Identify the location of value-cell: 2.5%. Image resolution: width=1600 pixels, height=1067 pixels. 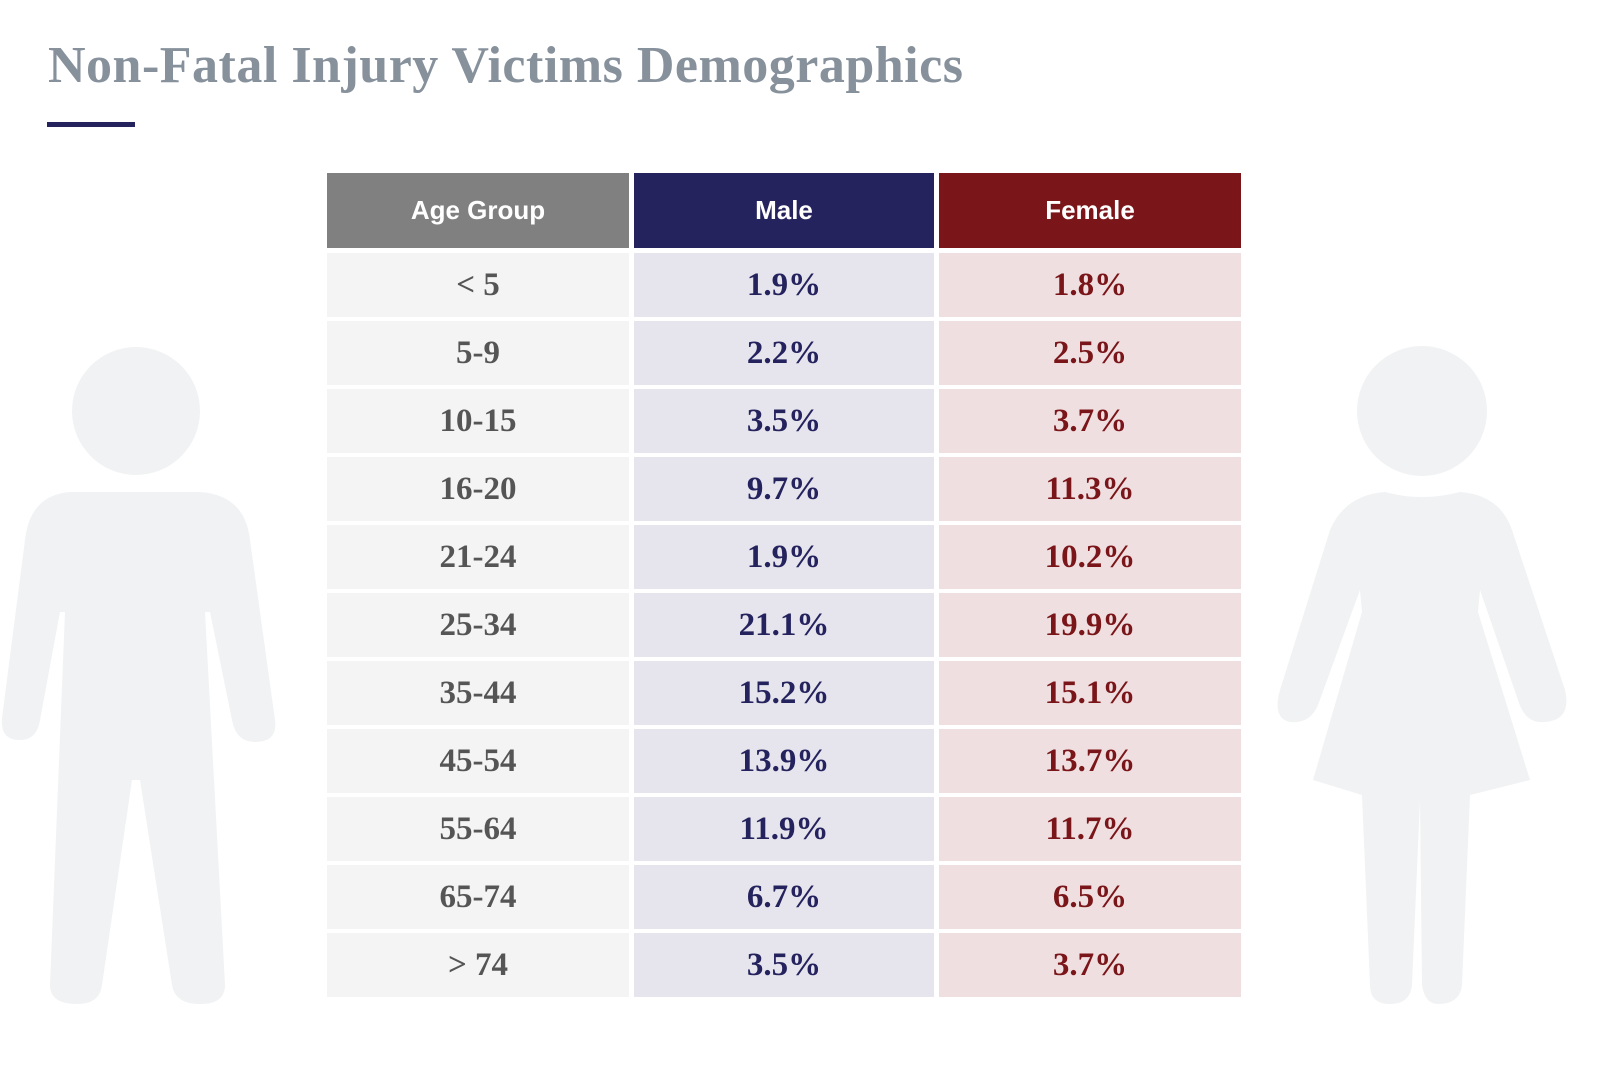
(1090, 353).